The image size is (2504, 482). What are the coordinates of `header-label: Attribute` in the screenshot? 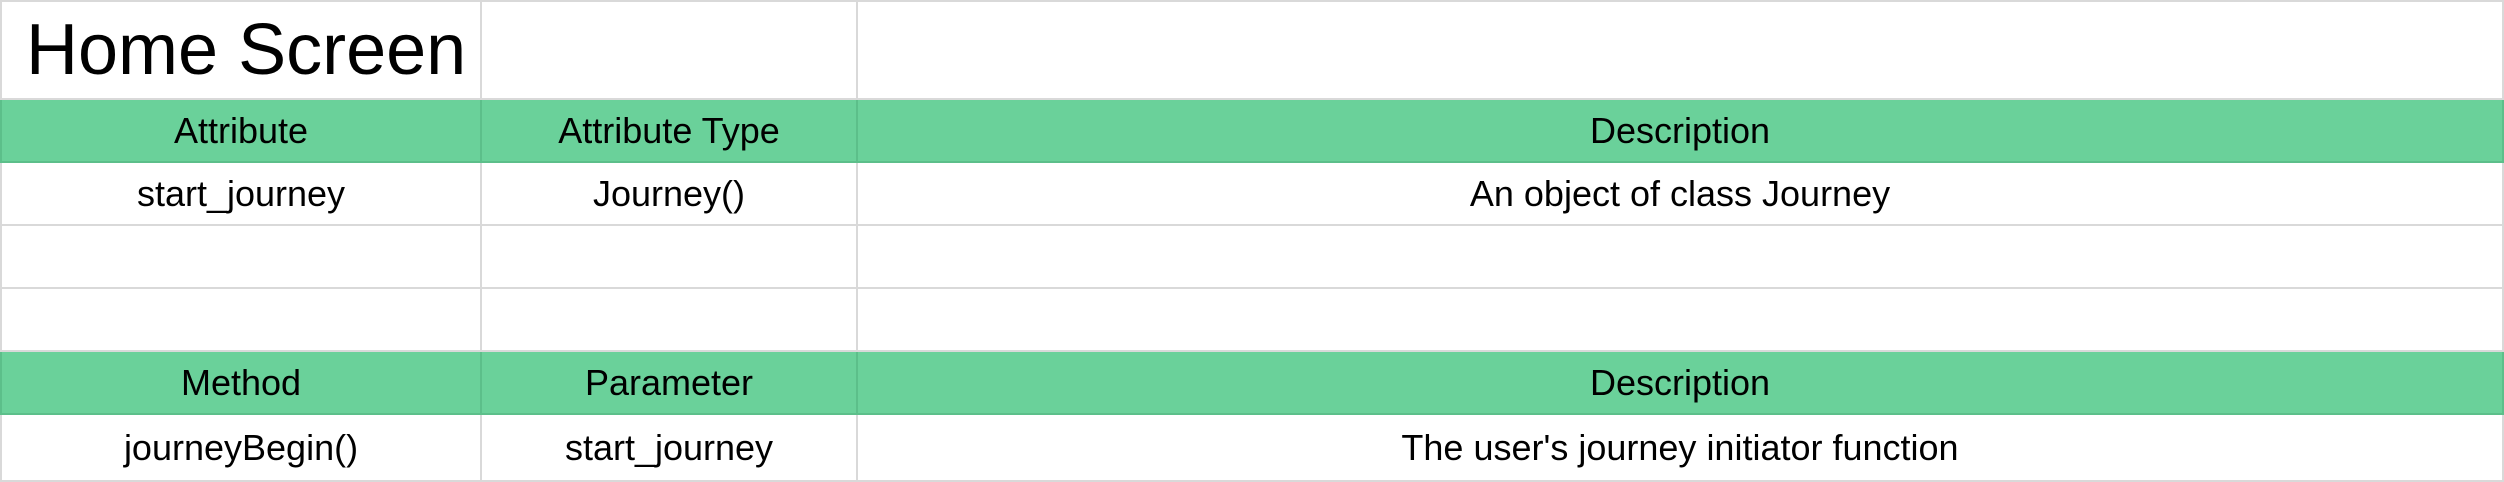 It's located at (241, 130).